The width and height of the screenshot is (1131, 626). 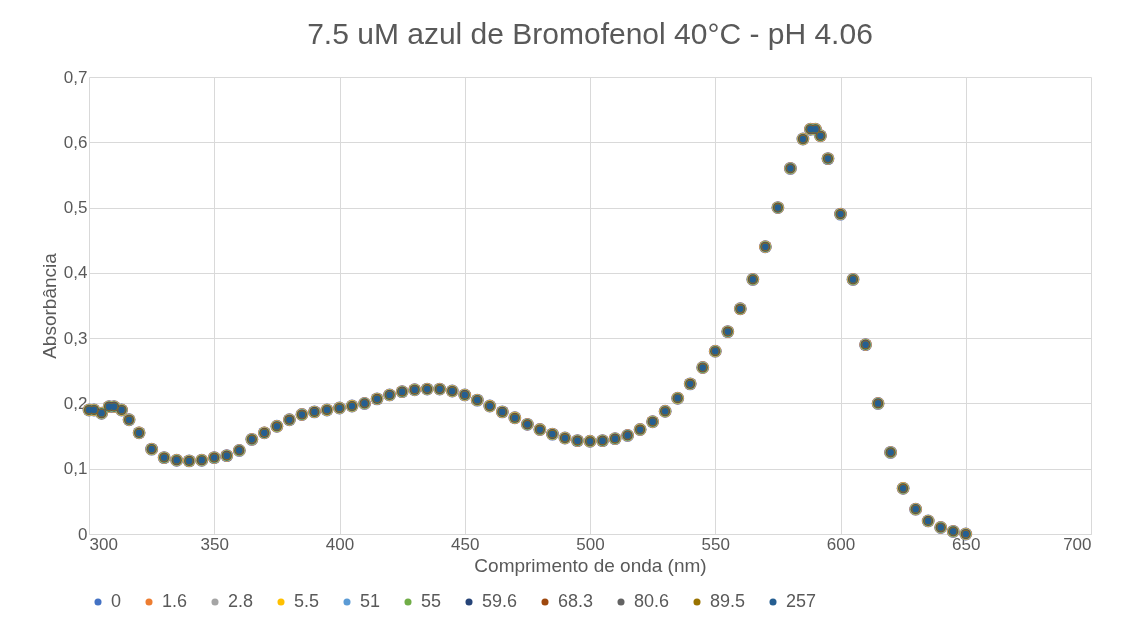 I want to click on x-tick-label: 500, so click(x=590, y=544).